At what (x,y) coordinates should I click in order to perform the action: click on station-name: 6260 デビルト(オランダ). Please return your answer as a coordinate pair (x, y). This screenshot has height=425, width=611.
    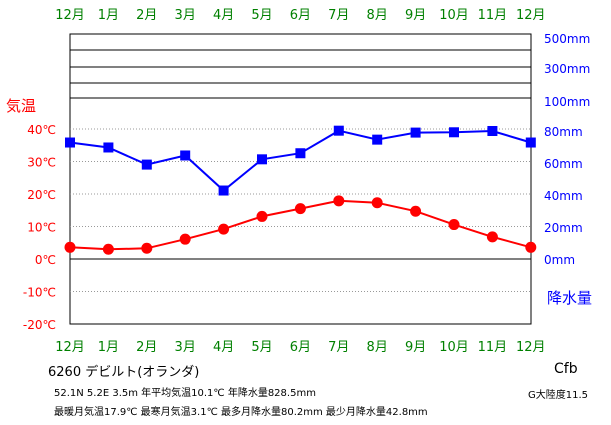
    Looking at the image, I should click on (124, 372).